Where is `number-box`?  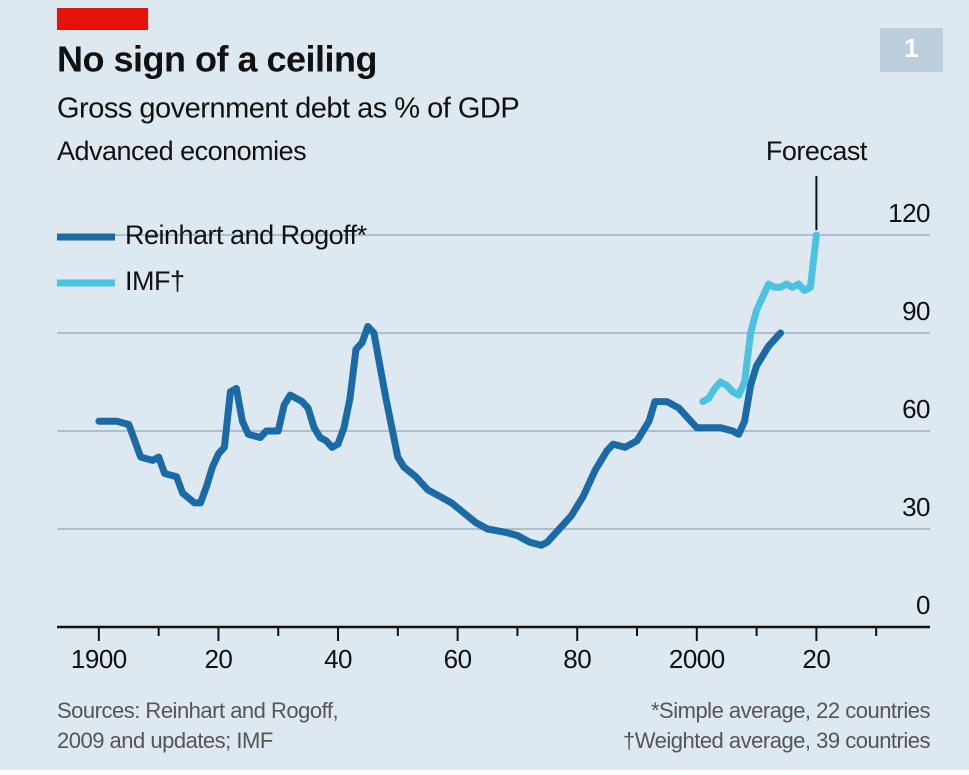 number-box is located at coordinates (911, 50).